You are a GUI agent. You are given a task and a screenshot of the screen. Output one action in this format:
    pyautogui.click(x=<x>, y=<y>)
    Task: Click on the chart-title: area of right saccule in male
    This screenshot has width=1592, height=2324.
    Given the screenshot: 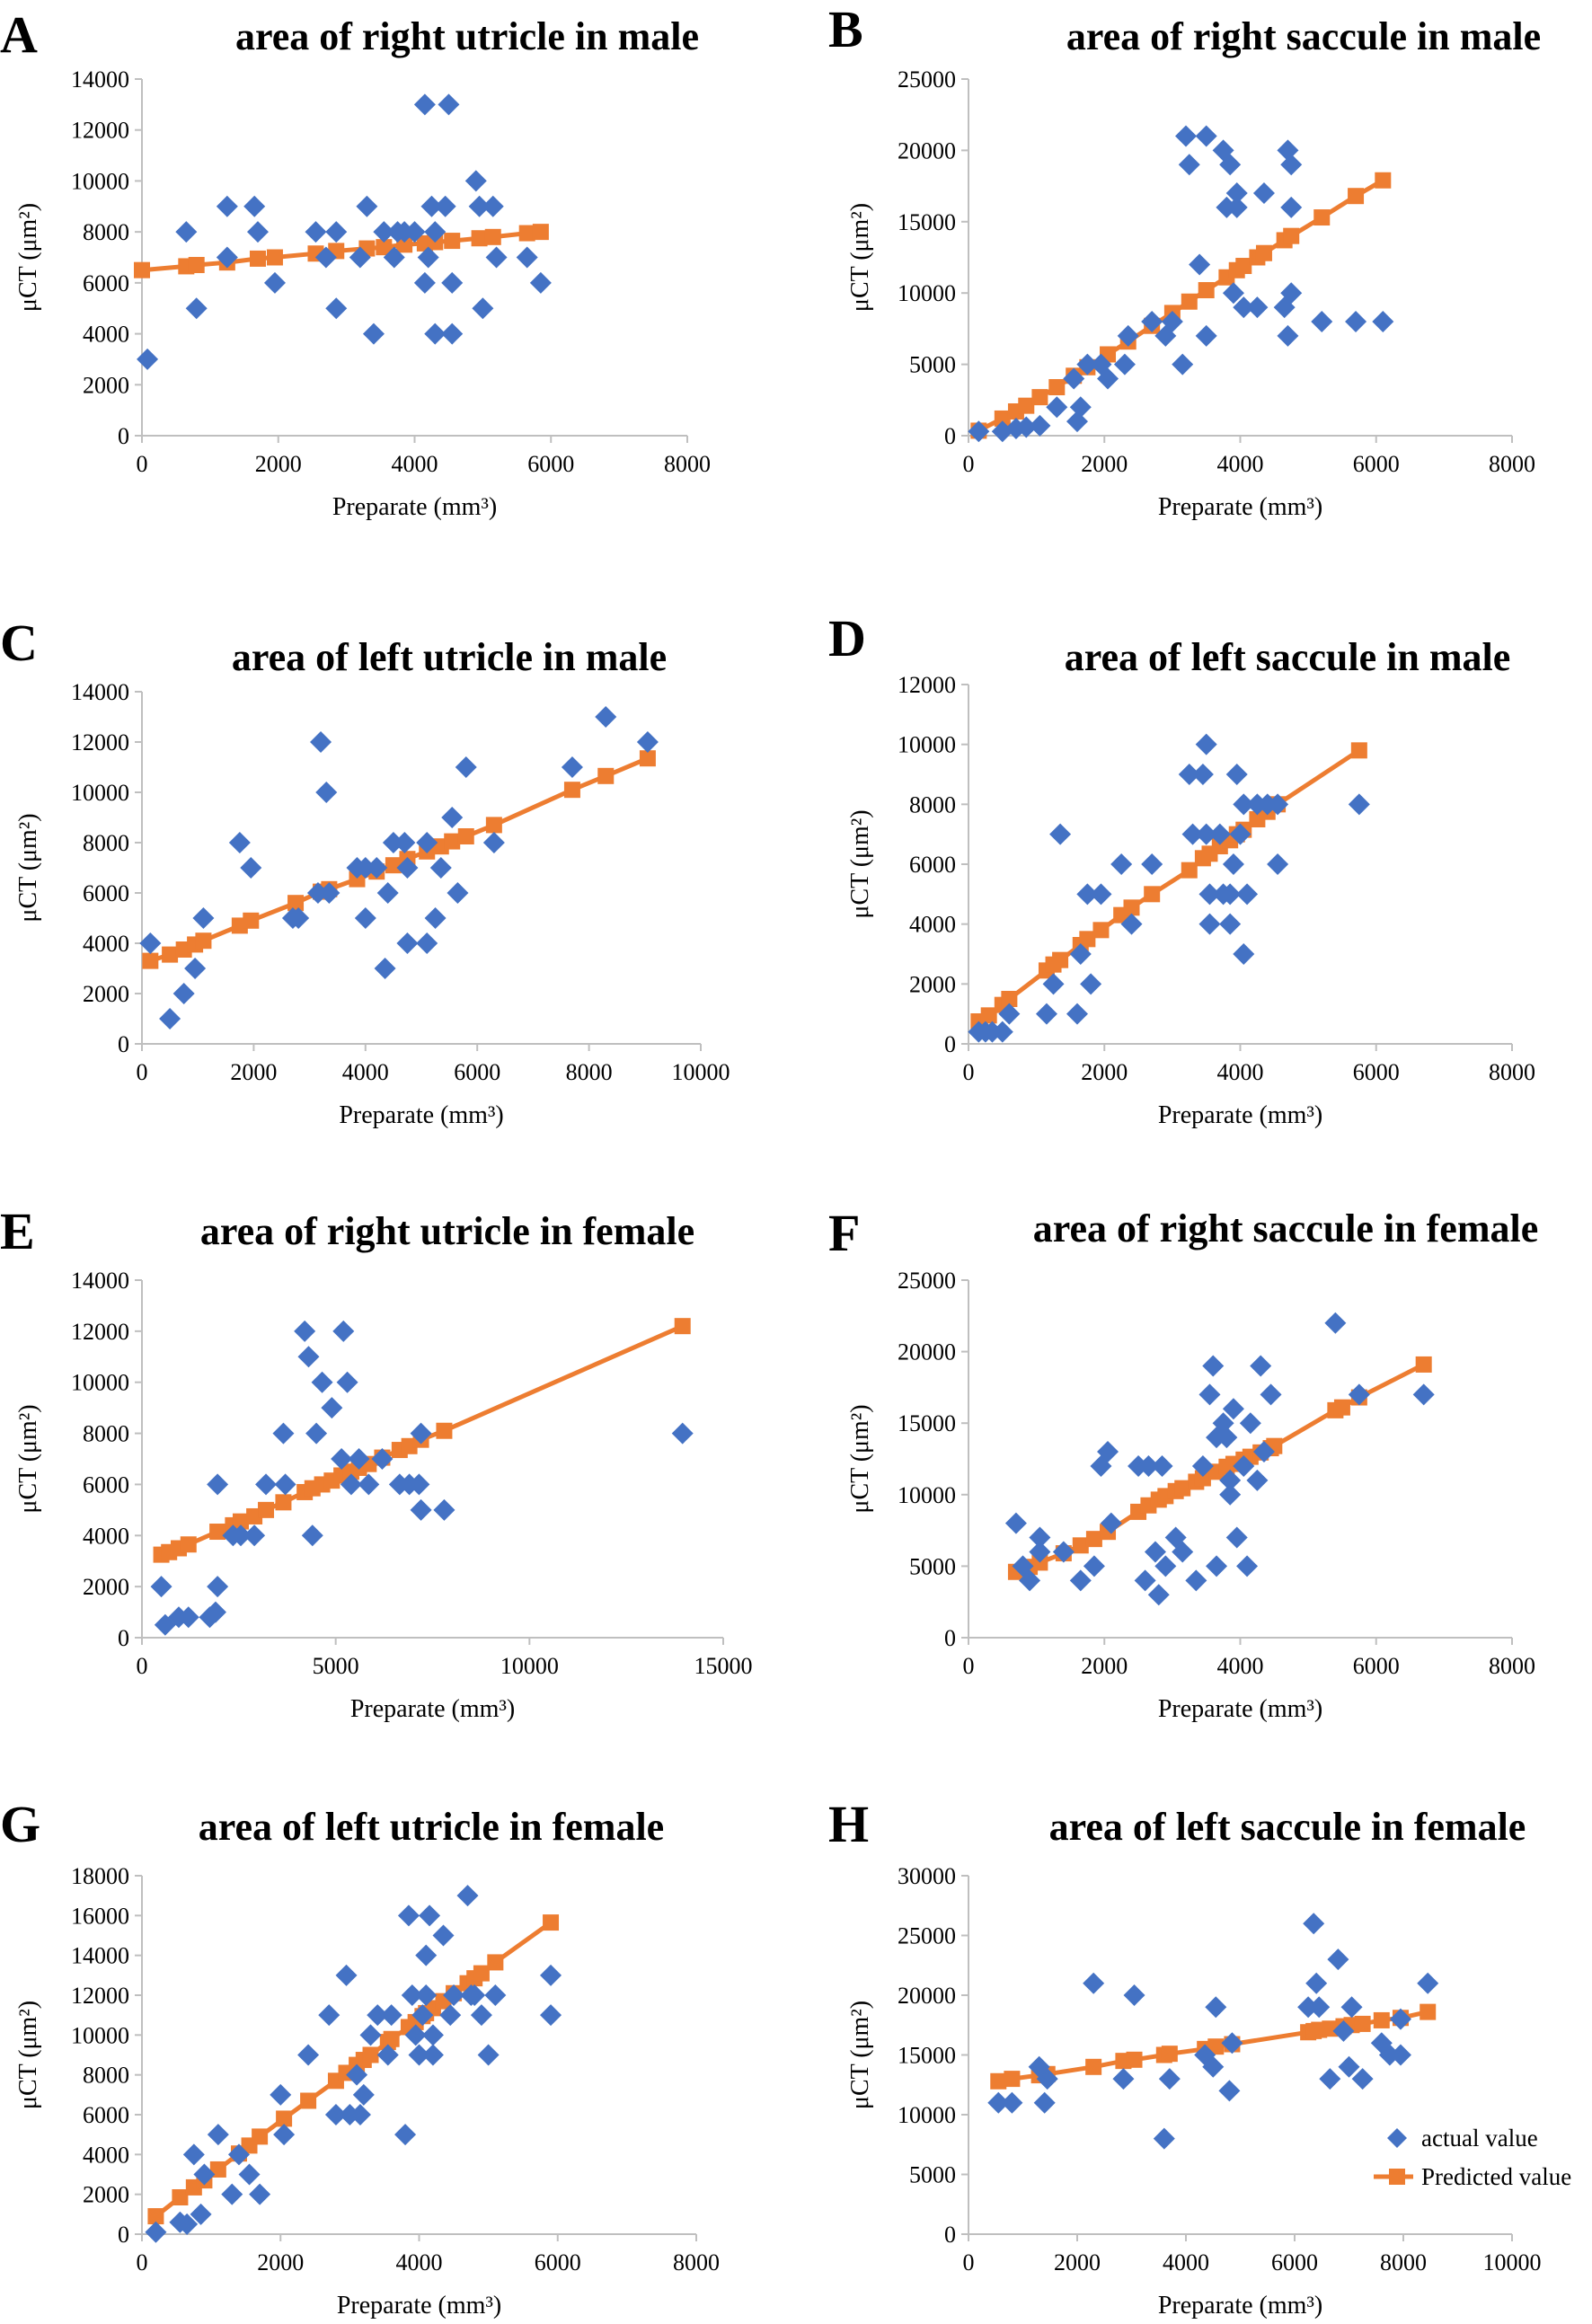 What is the action you would take?
    pyautogui.click(x=1303, y=36)
    